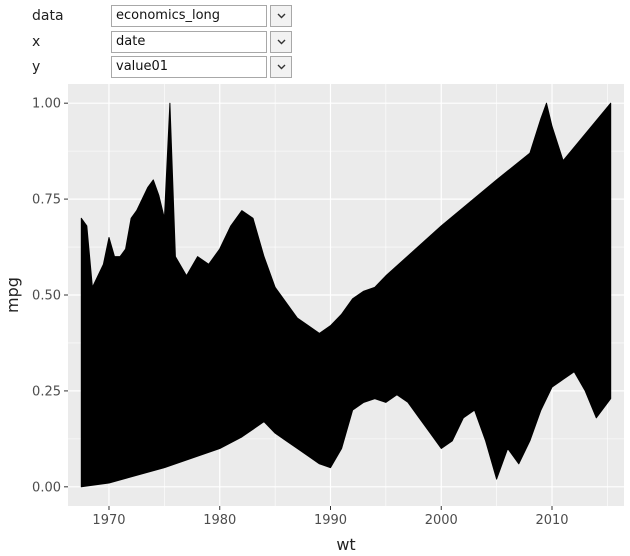  What do you see at coordinates (189, 16) in the screenshot?
I see `data-select: economics_long` at bounding box center [189, 16].